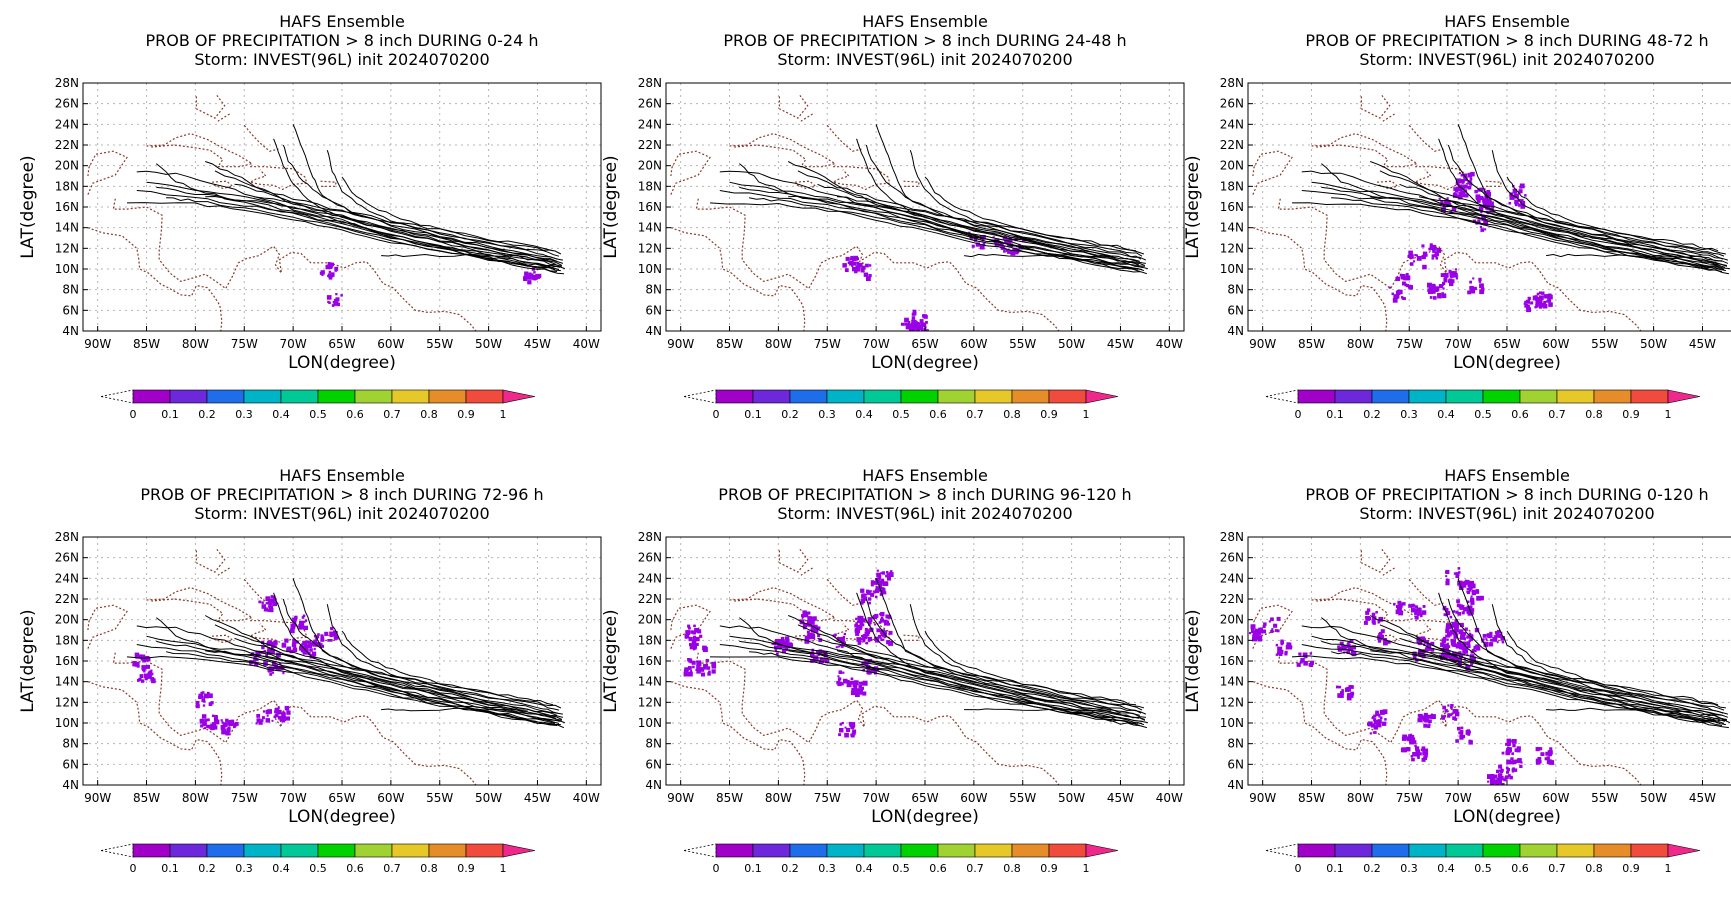 This screenshot has height=904, width=1731. What do you see at coordinates (67, 166) in the screenshot?
I see `y-tick-label: 20N` at bounding box center [67, 166].